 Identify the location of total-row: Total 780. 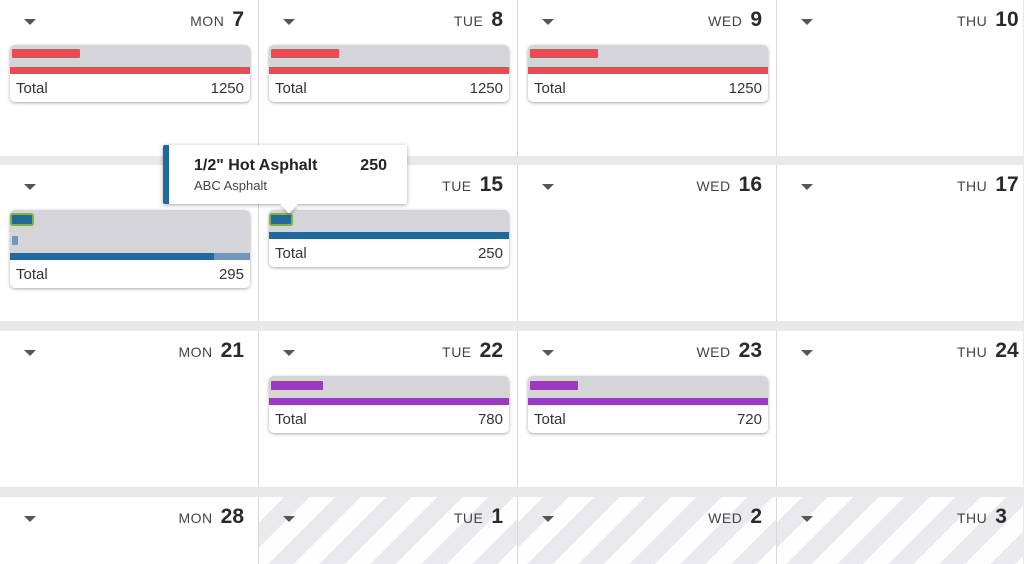
(389, 419).